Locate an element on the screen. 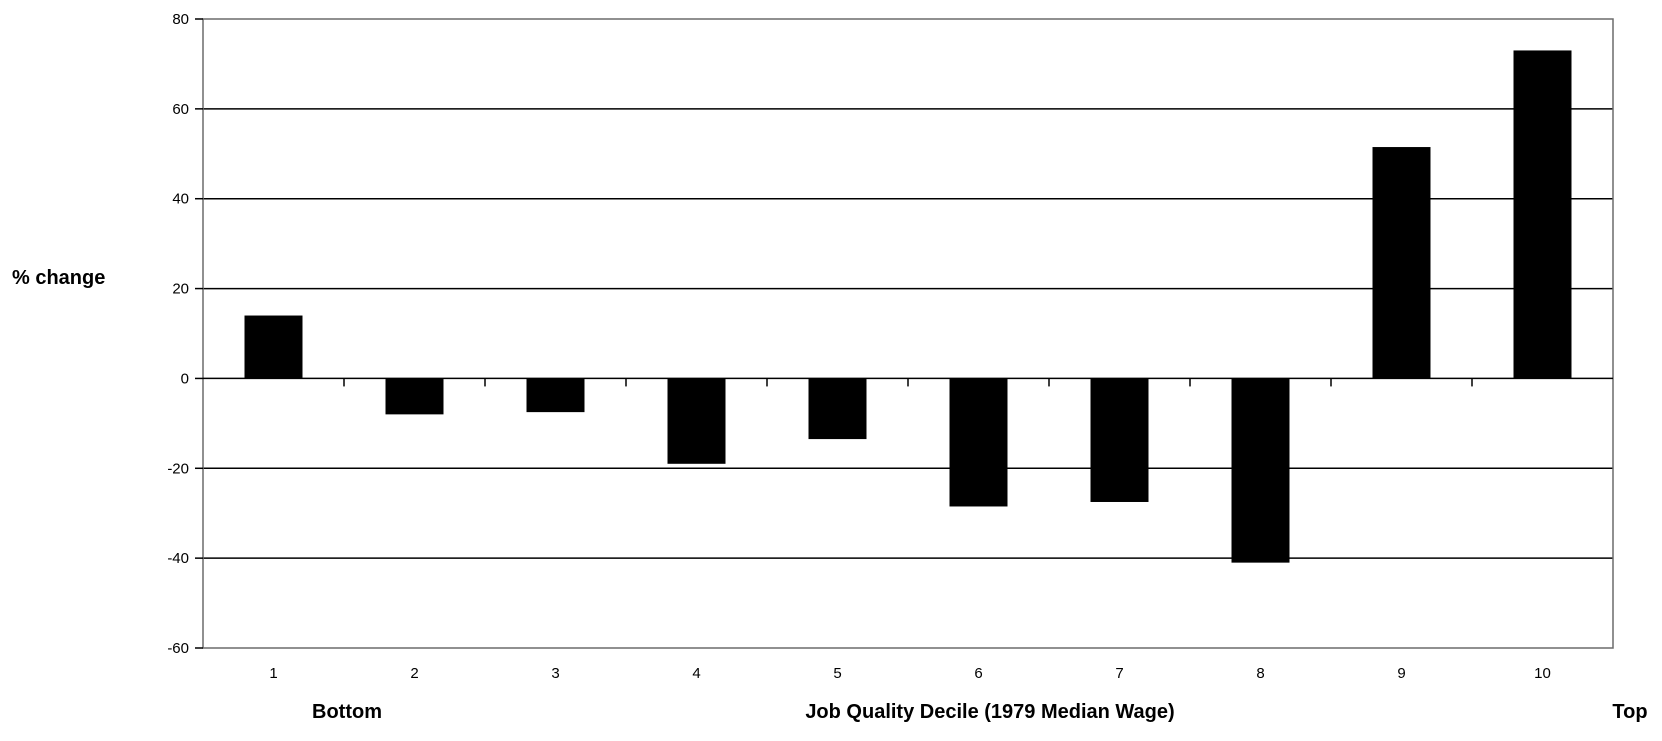 The width and height of the screenshot is (1662, 741). x-axis-title: Job Quality Decile (1979 Median Wage) is located at coordinates (989, 712).